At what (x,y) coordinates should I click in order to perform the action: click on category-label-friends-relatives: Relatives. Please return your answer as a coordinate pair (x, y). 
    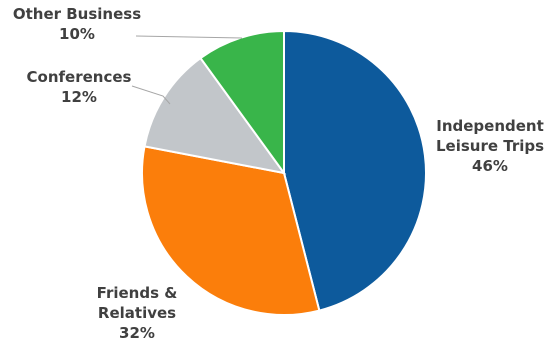
    Looking at the image, I should click on (137, 313).